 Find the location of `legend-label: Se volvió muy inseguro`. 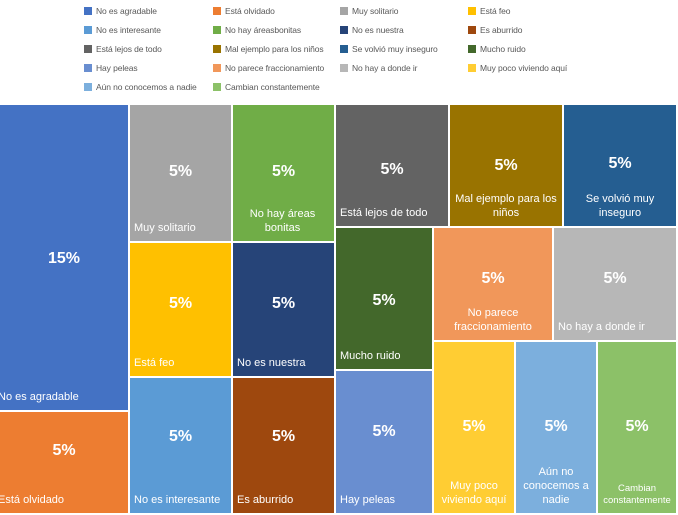

legend-label: Se volvió muy inseguro is located at coordinates (395, 49).